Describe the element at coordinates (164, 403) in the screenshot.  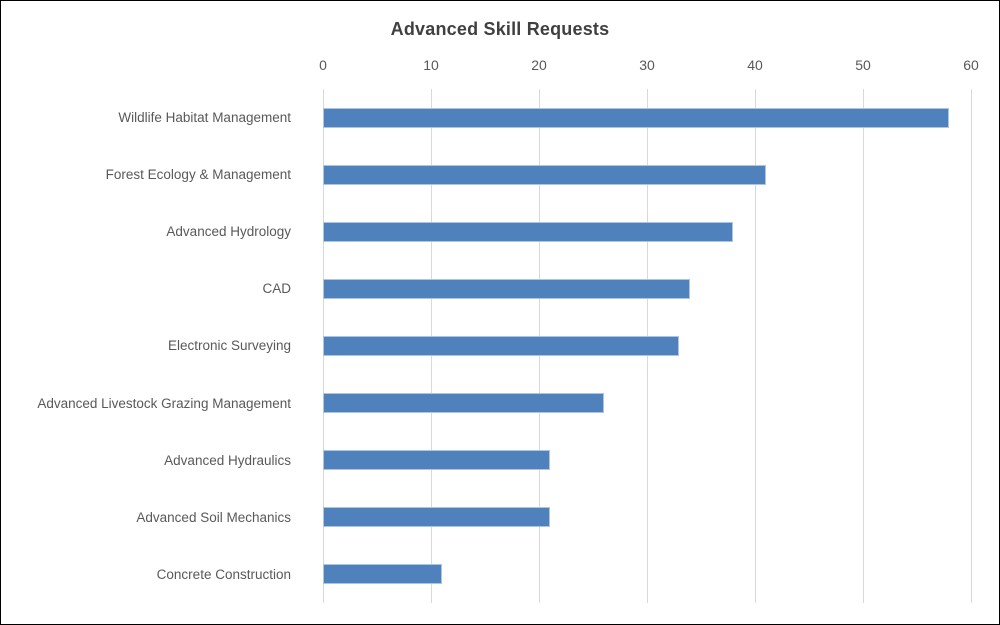
I see `category-label: Advanced Livestock Grazing Management` at that location.